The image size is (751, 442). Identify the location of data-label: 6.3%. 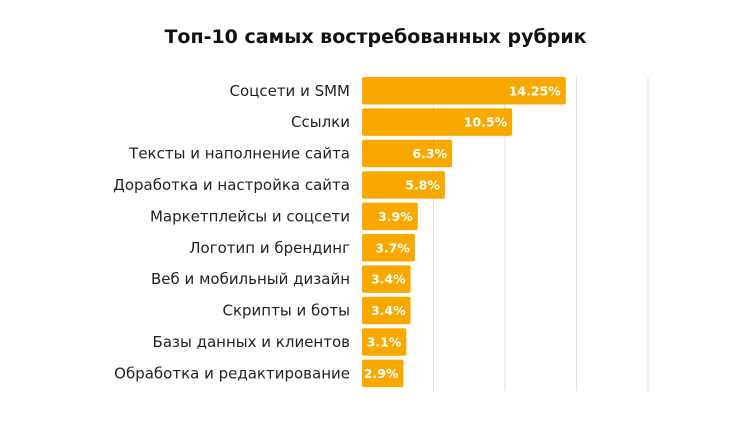
(429, 153).